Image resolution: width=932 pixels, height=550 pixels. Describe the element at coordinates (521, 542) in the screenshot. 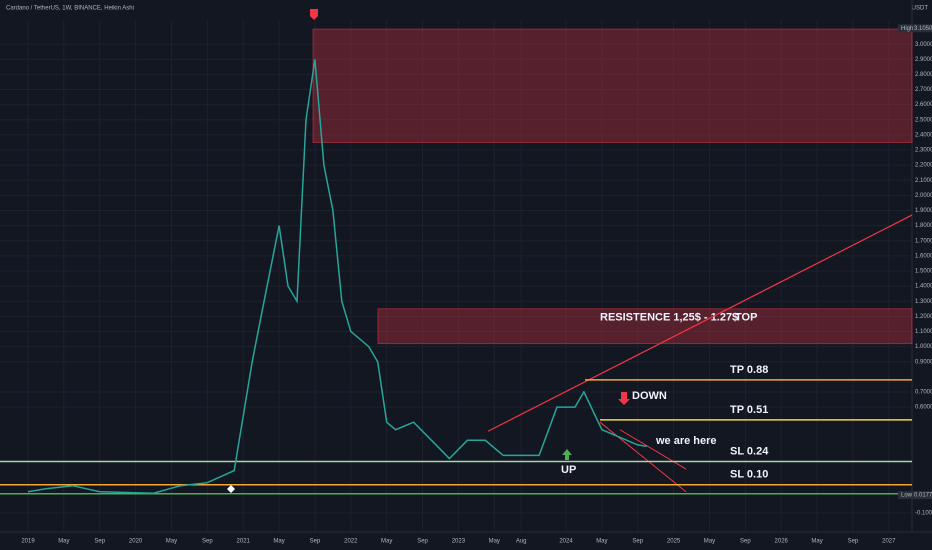

I see `x-tick-label: Aug` at that location.